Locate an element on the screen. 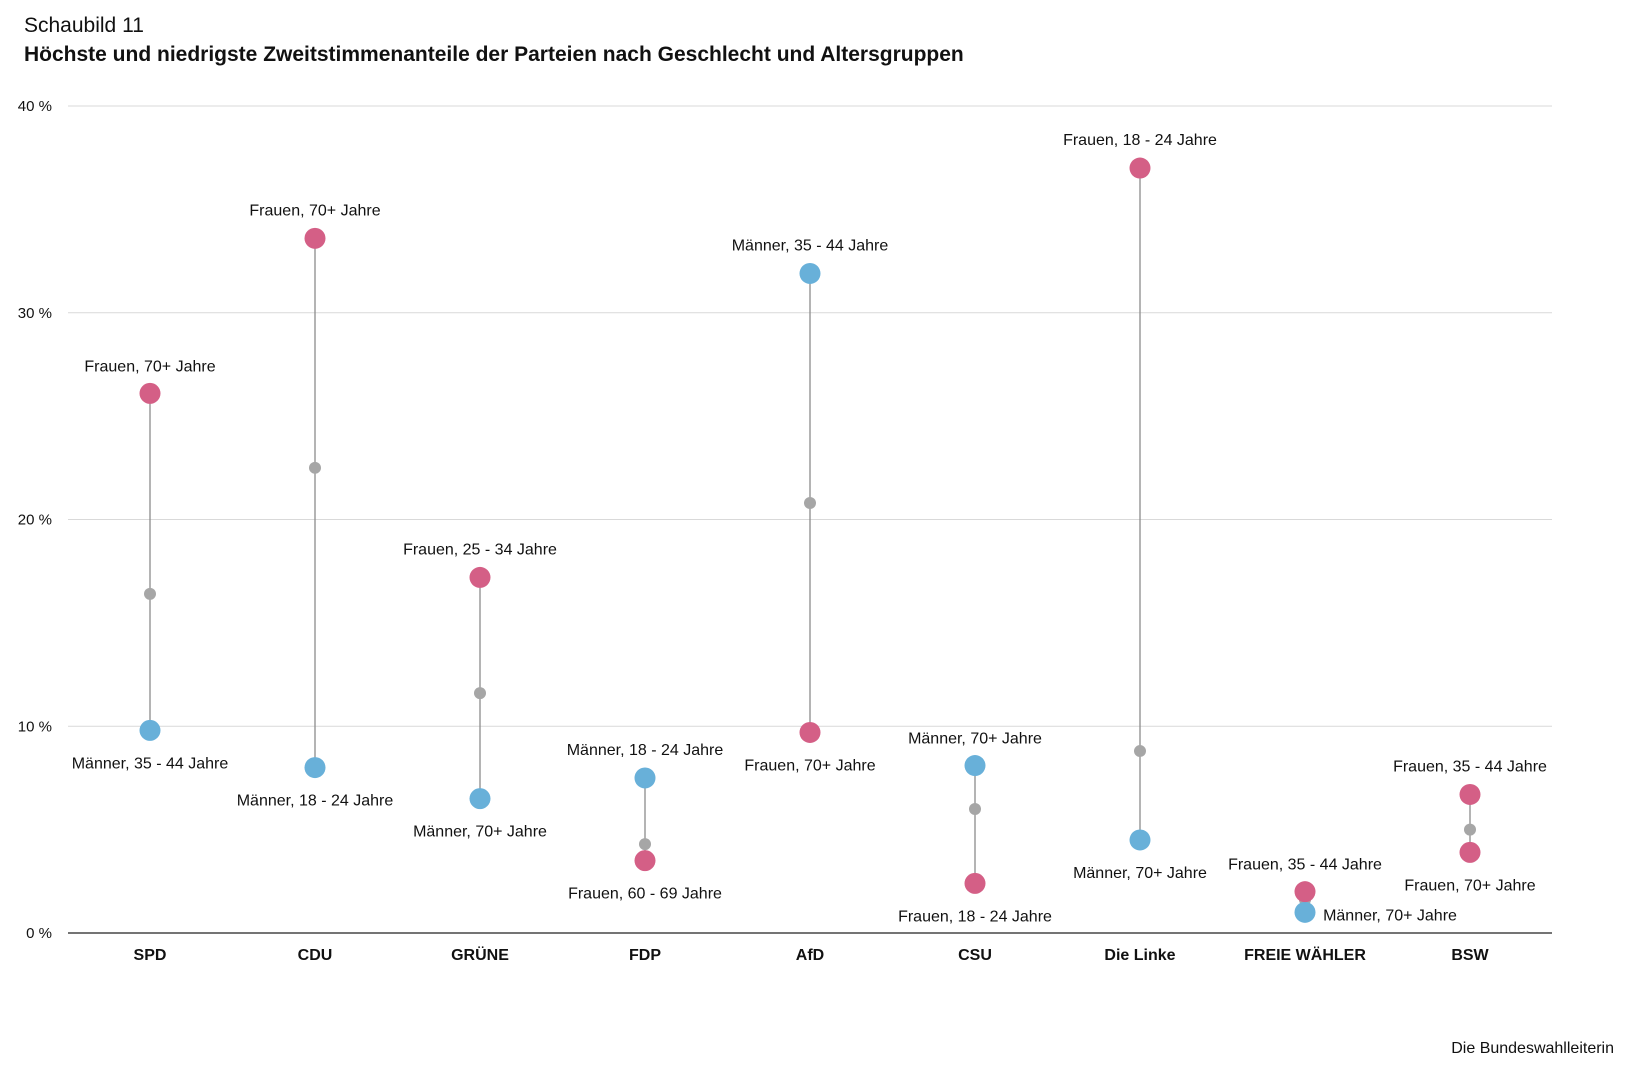 The image size is (1640, 1070). x-category-label: GRÜNE is located at coordinates (480, 954).